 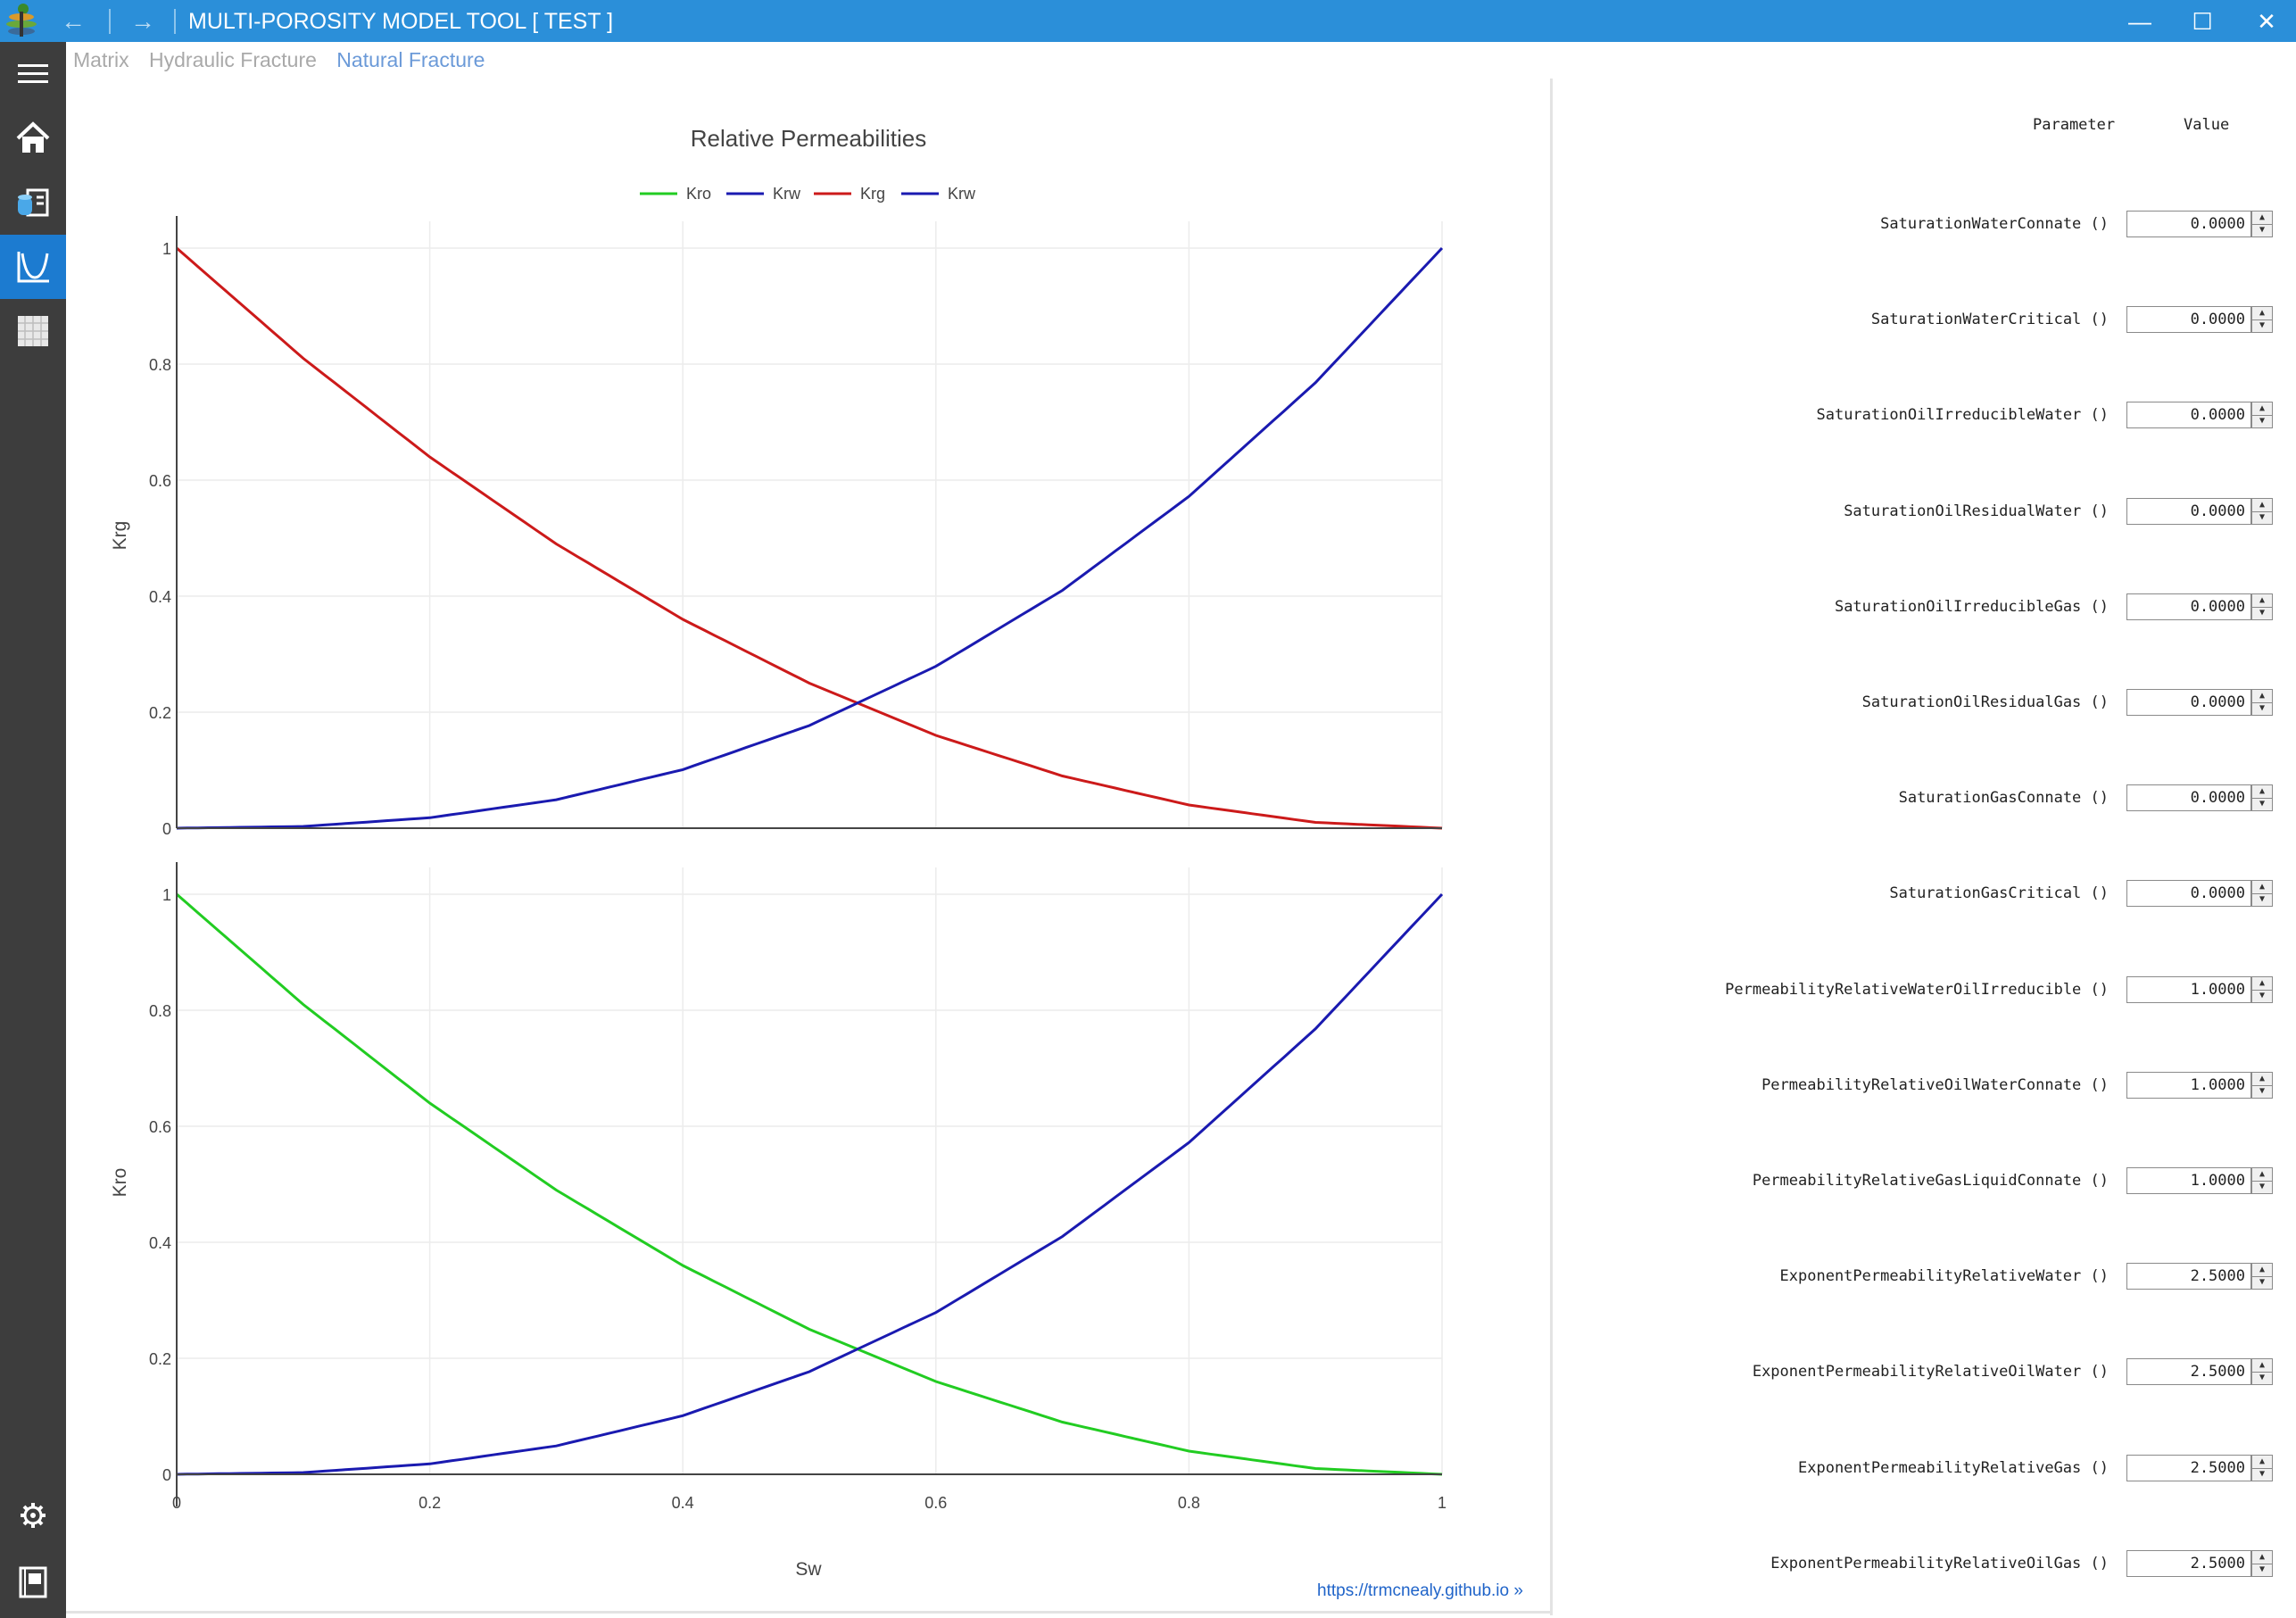 What do you see at coordinates (33, 331) in the screenshot?
I see `sidebar-grid-button` at bounding box center [33, 331].